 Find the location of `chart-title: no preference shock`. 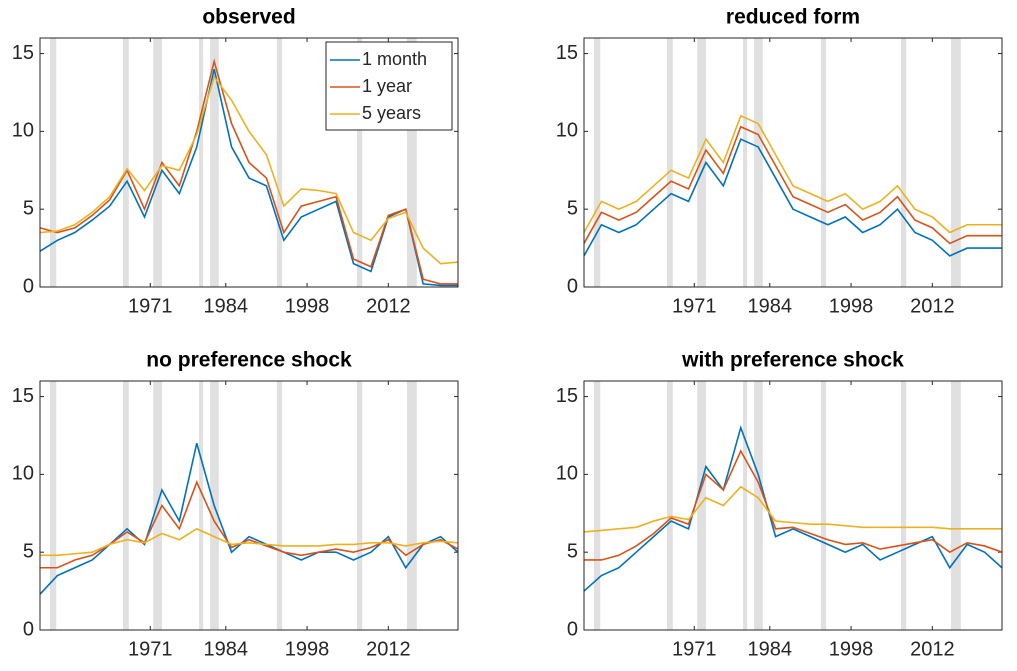

chart-title: no preference shock is located at coordinates (249, 360).